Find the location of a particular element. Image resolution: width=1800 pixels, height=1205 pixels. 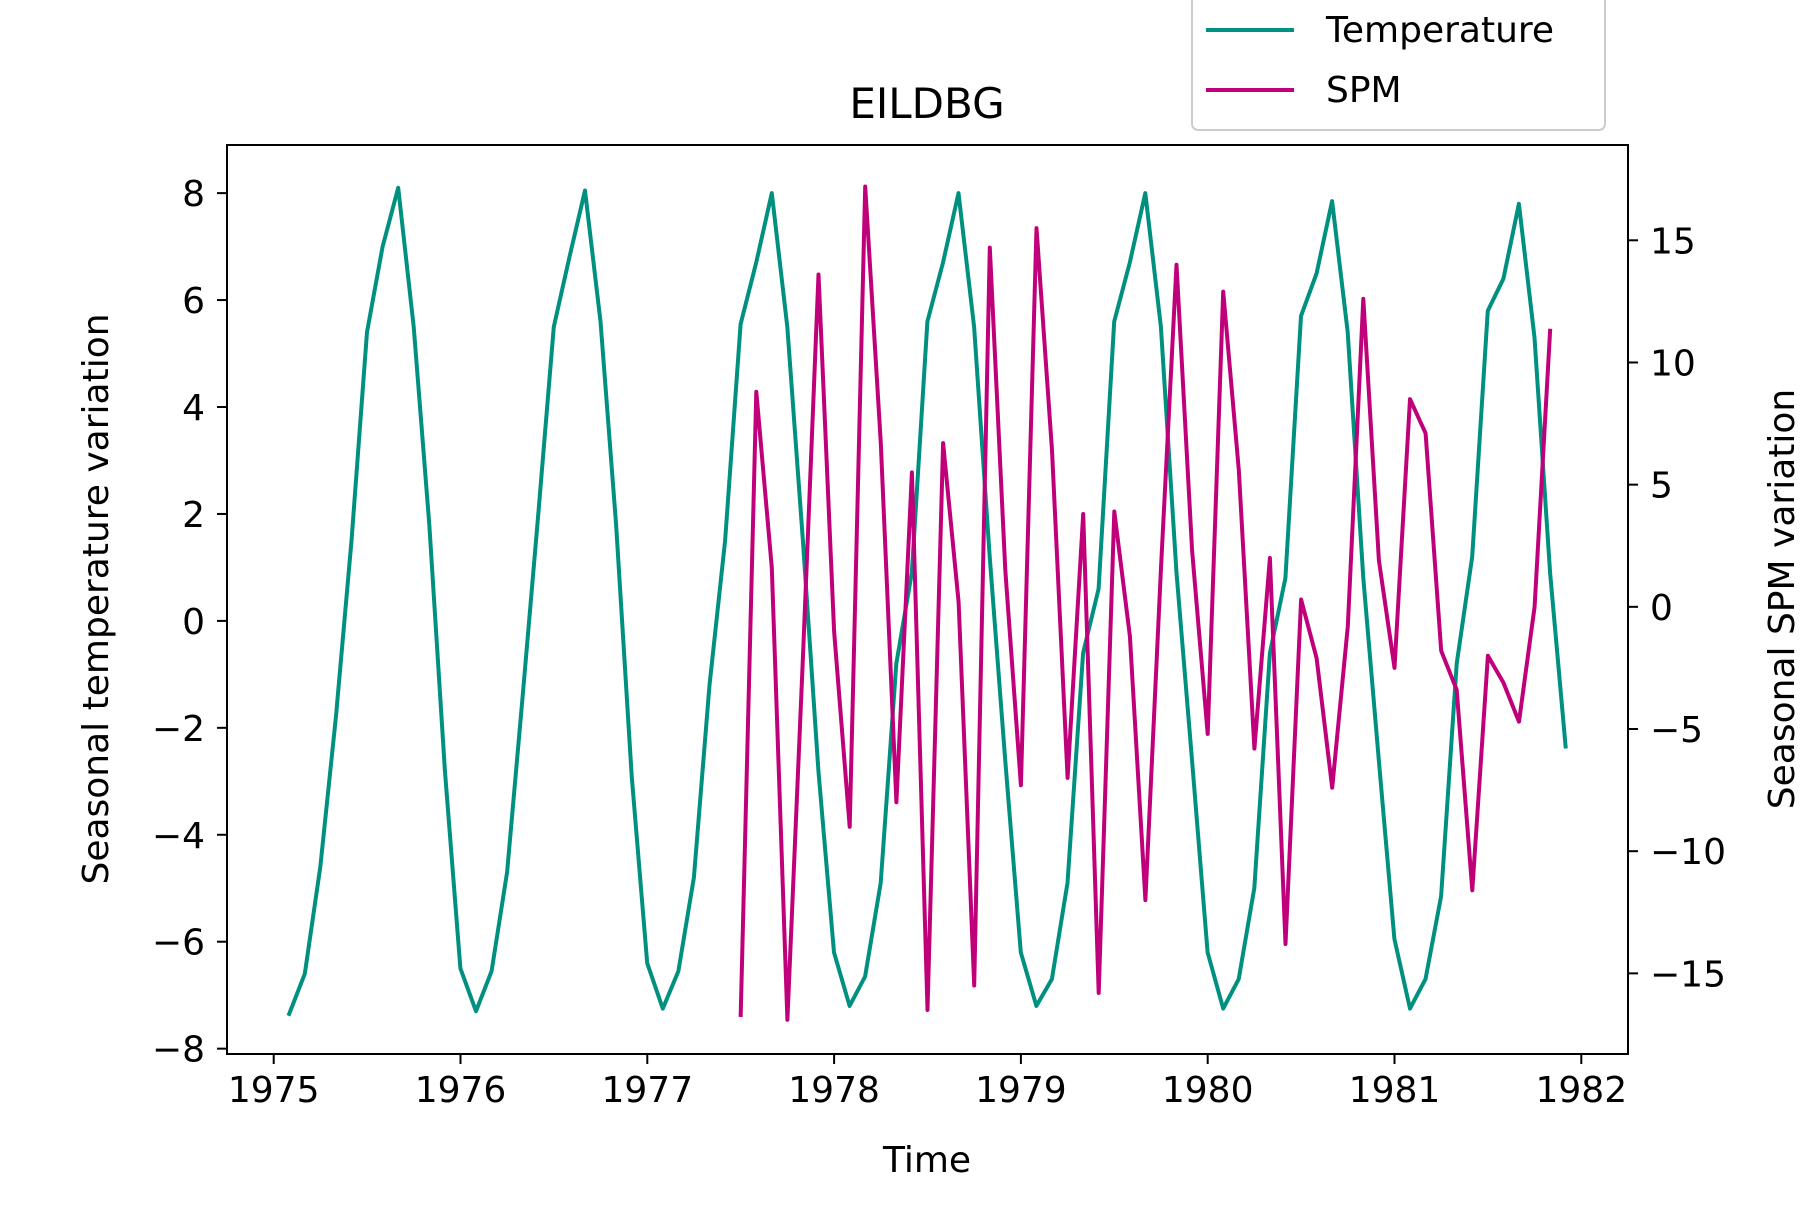

x-tick-label: 1979 is located at coordinates (1021, 1090).